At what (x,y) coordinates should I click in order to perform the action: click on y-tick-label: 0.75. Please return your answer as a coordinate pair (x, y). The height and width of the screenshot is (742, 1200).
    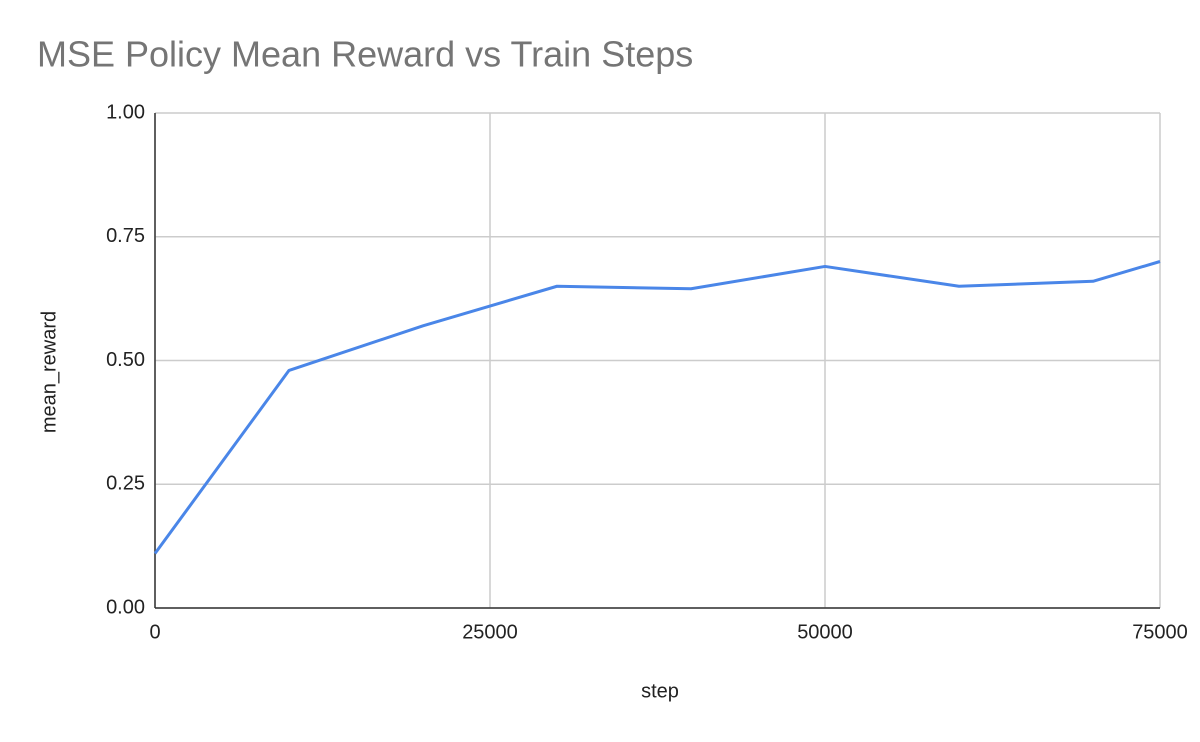
    Looking at the image, I should click on (125, 236).